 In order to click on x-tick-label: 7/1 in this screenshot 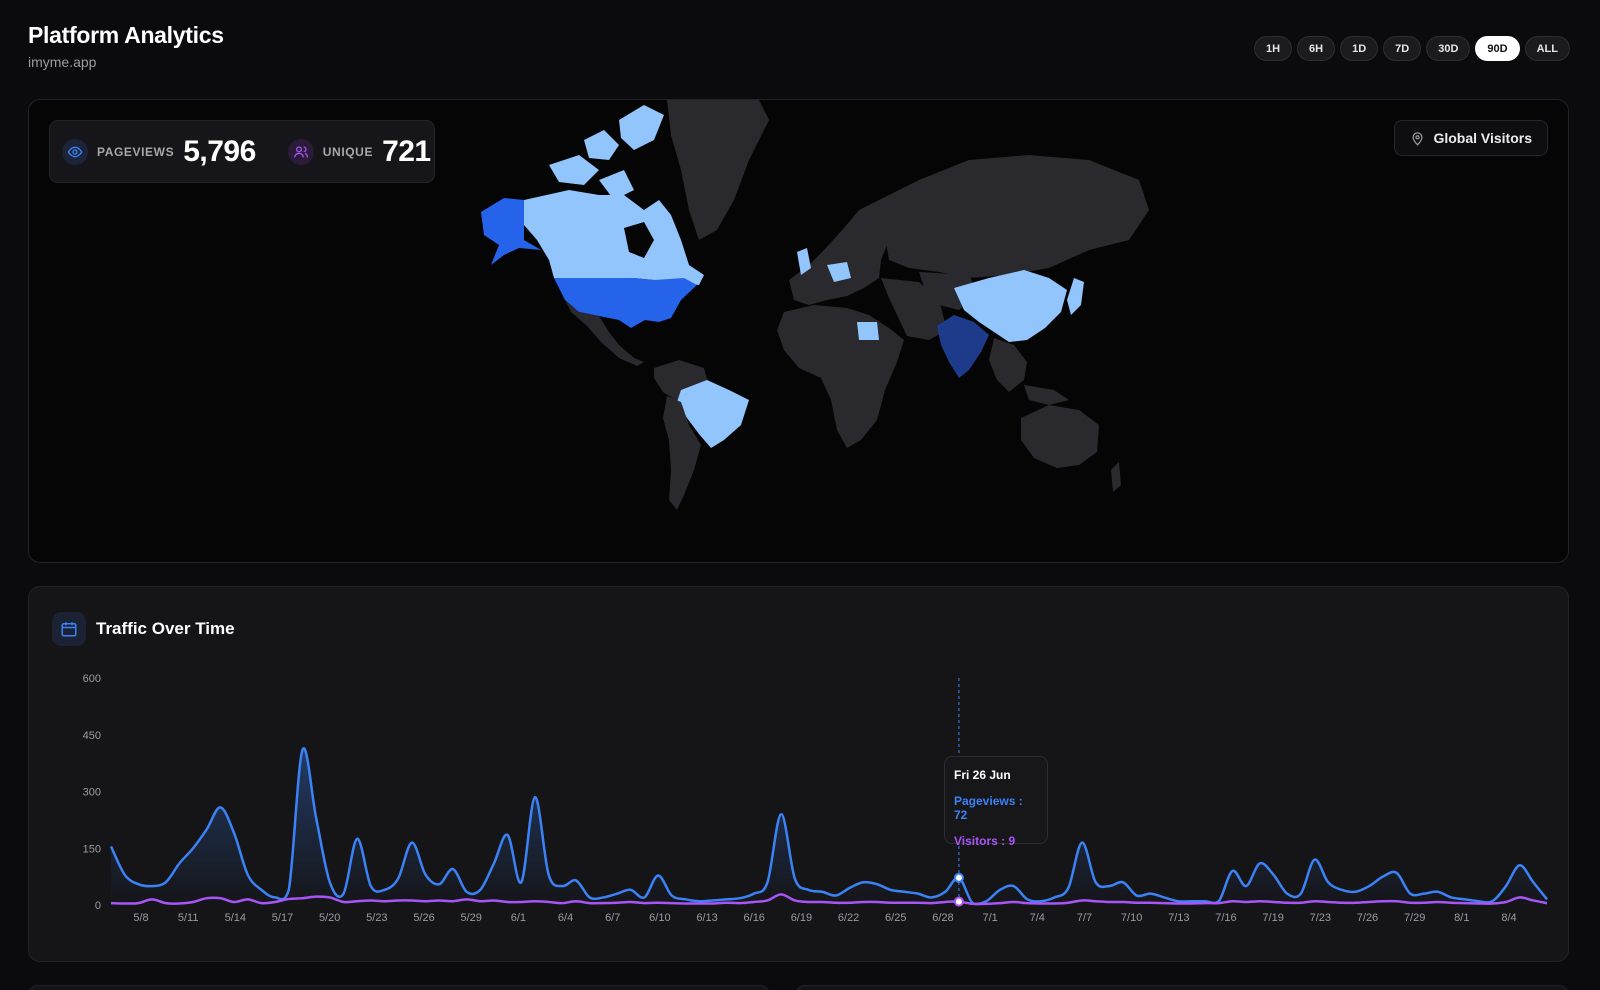, I will do `click(989, 918)`.